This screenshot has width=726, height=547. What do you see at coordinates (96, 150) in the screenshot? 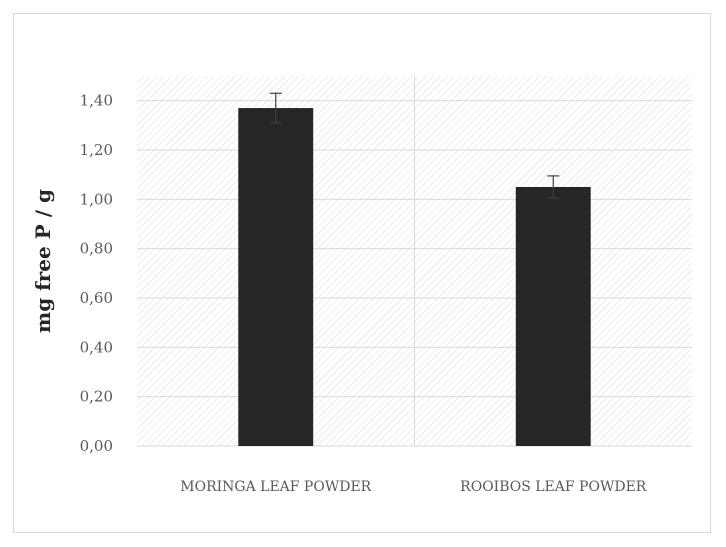
I see `y-tick-label: 1,20` at bounding box center [96, 150].